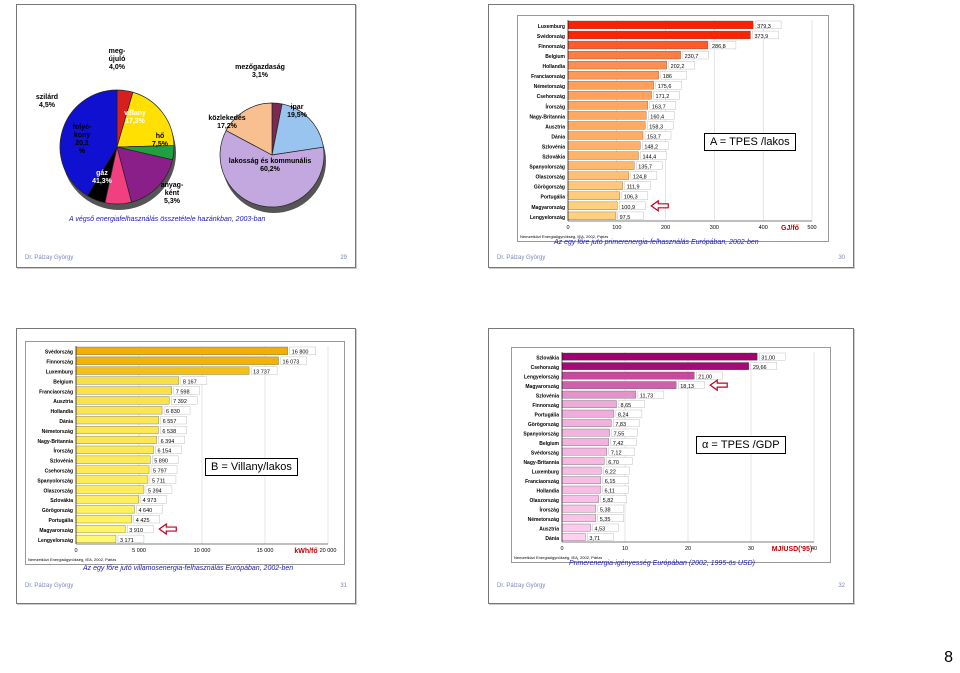  What do you see at coordinates (143, 521) in the screenshot?
I see `value-label: 4 425` at bounding box center [143, 521].